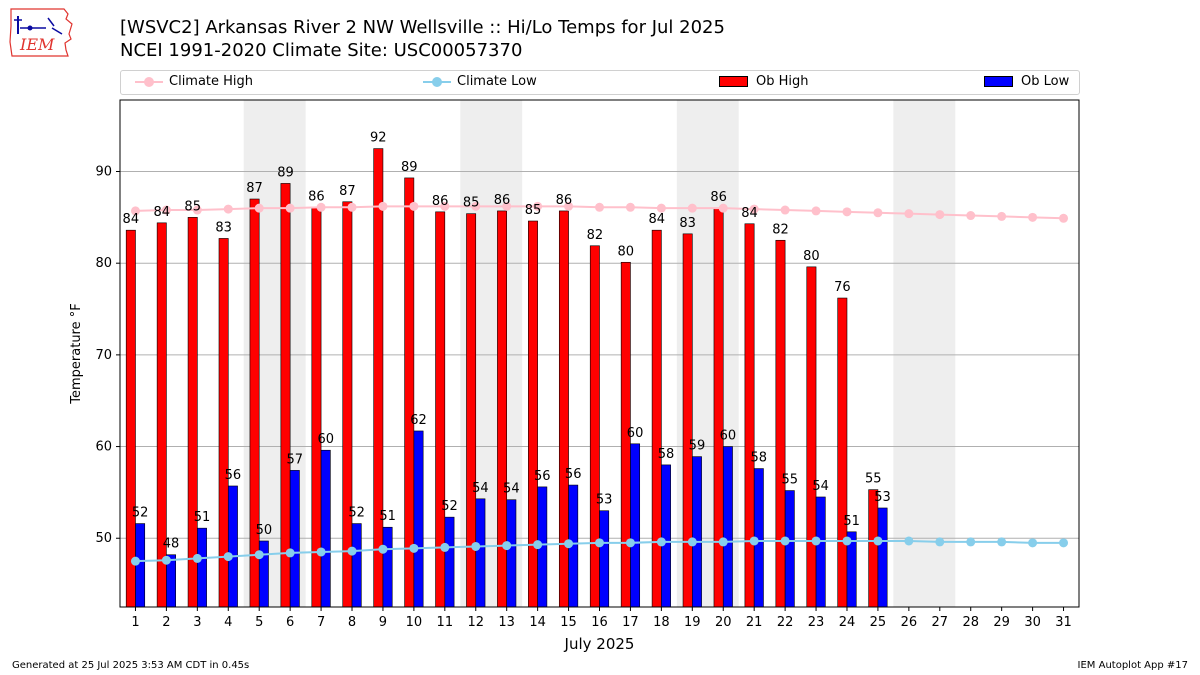  I want to click on legend-climate-low: Climate Low, so click(480, 81).